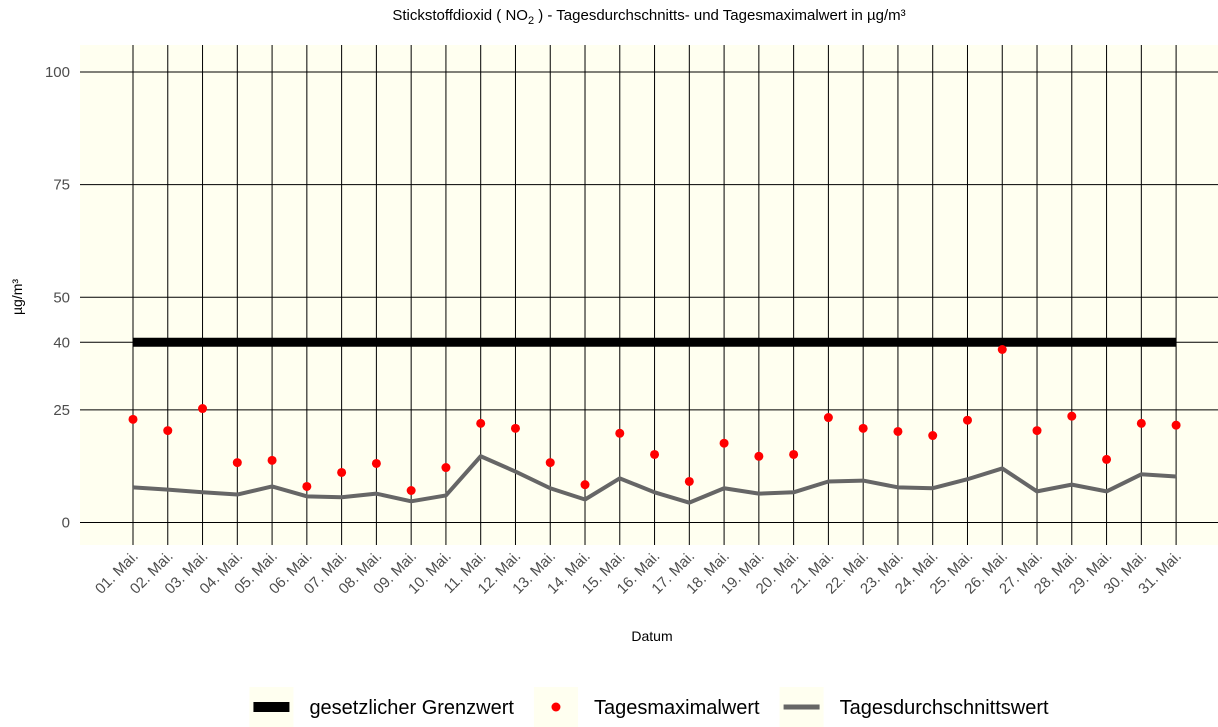 Image resolution: width=1218 pixels, height=727 pixels. Describe the element at coordinates (61, 410) in the screenshot. I see `y-tick-label: 25` at that location.